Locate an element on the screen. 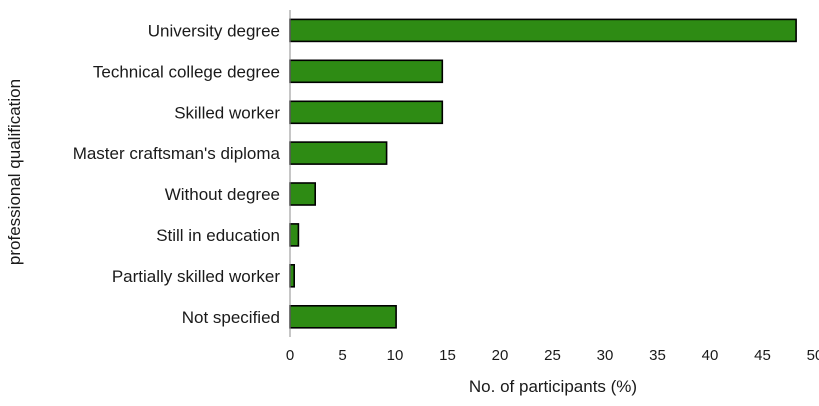 This screenshot has width=819, height=406. x-tick-label-7: 35 is located at coordinates (657, 355).